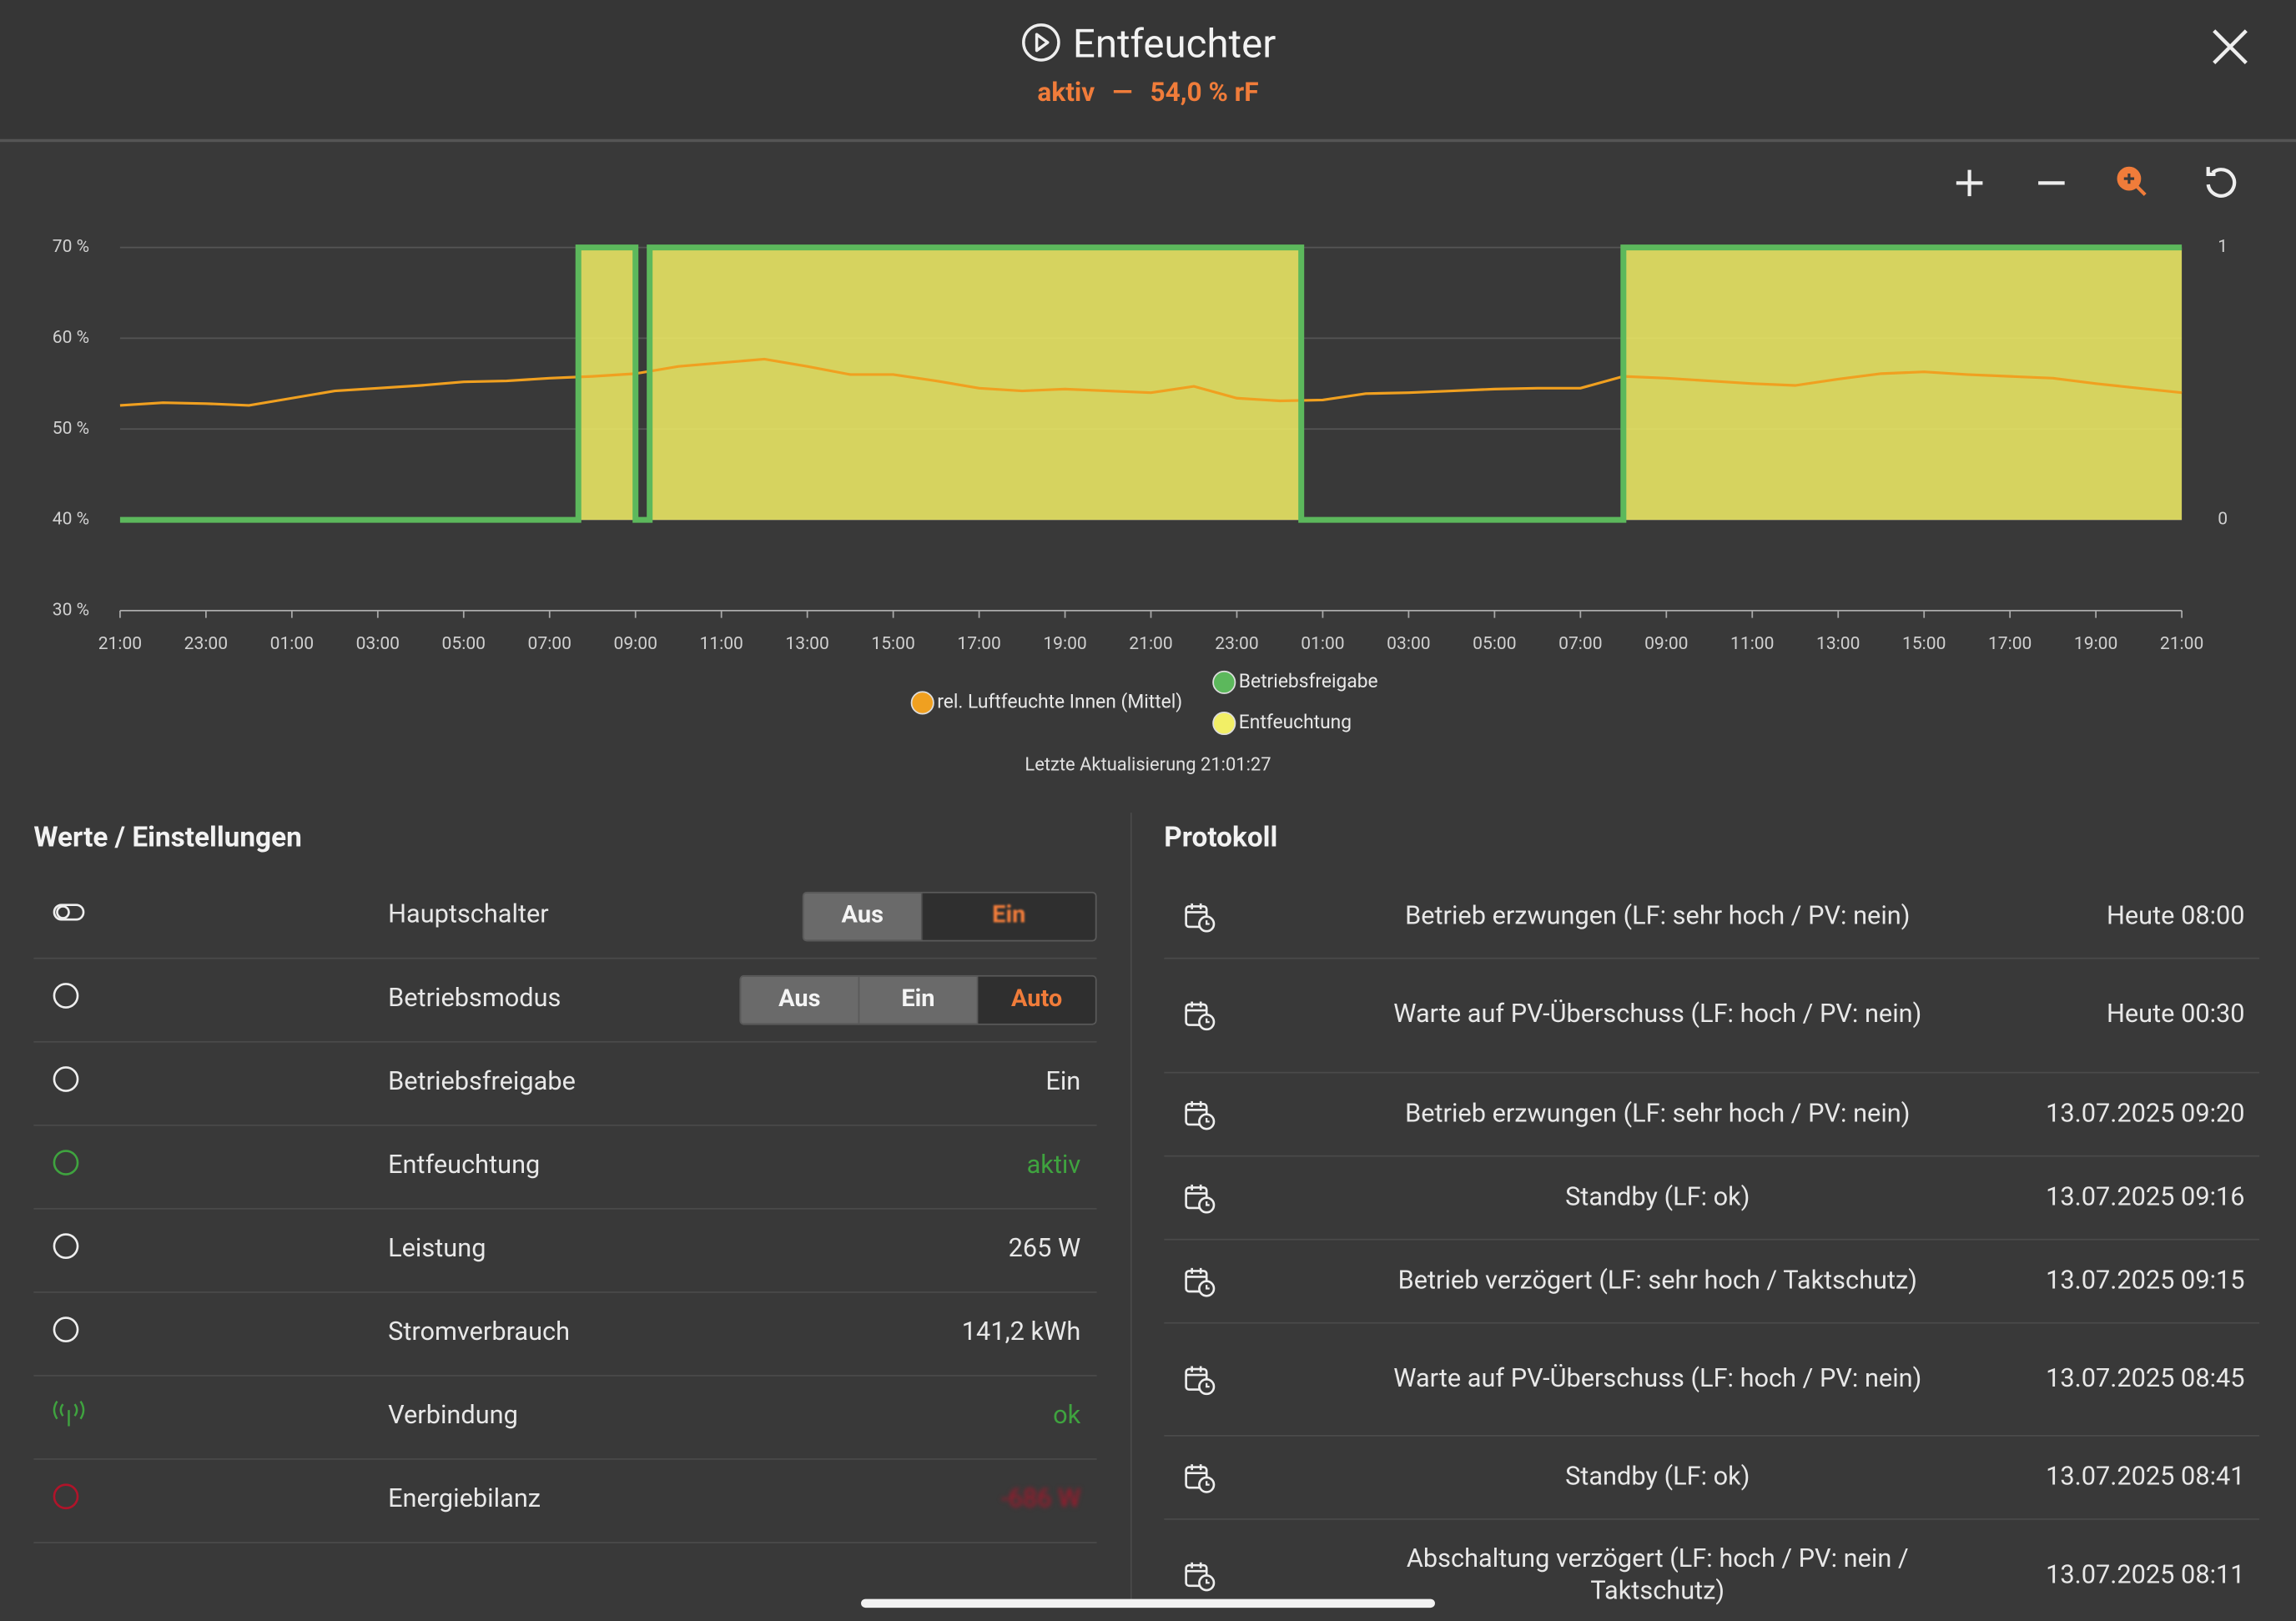 The width and height of the screenshot is (2296, 1621). Describe the element at coordinates (1040, 42) in the screenshot. I see `play-icon` at that location.